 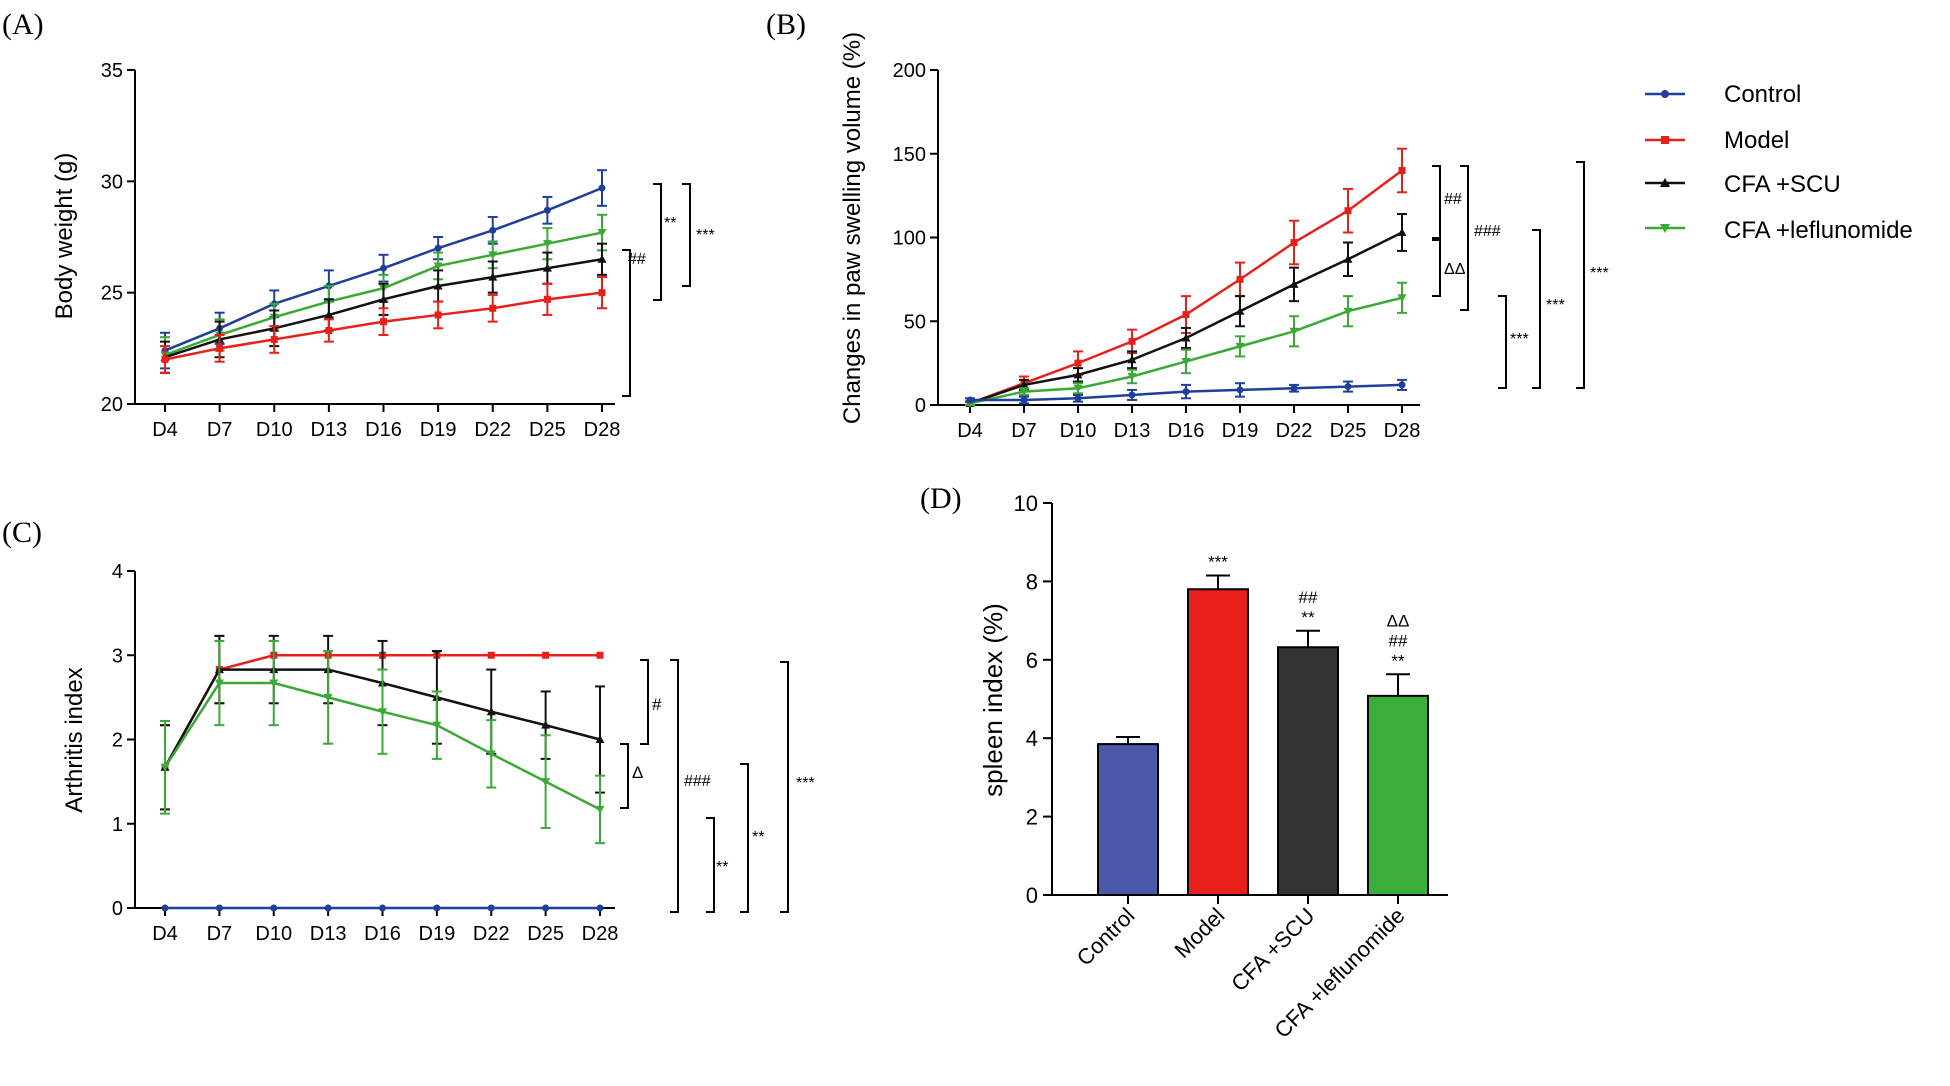 What do you see at coordinates (1555, 305) in the screenshot?
I see `annot-b-5: ***` at bounding box center [1555, 305].